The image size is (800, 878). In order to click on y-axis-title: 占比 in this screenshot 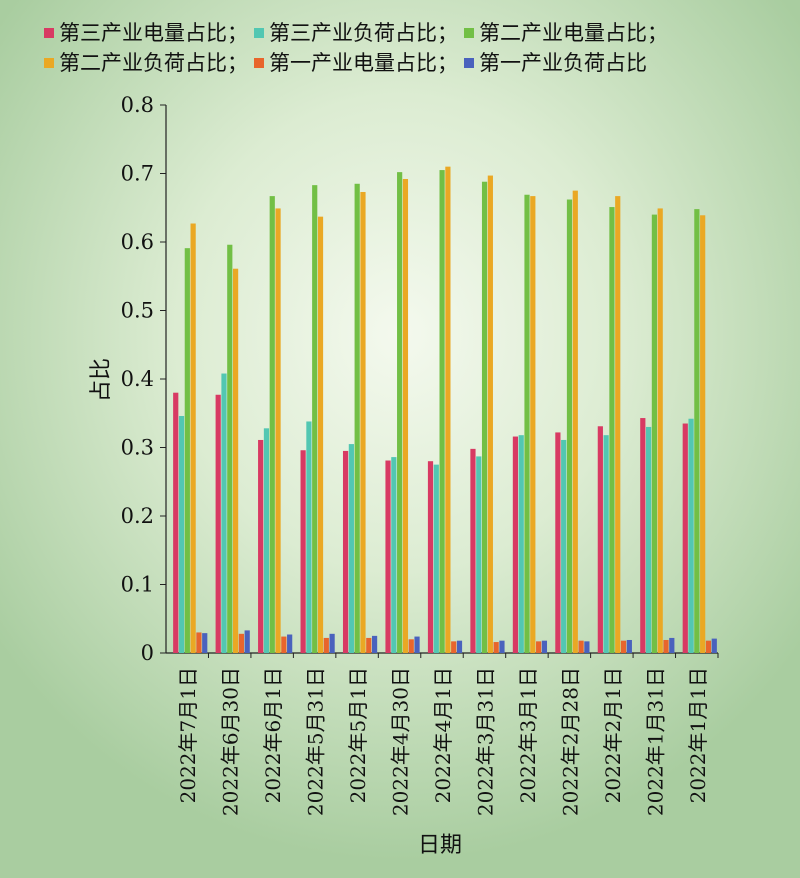, I will do `click(101, 380)`.